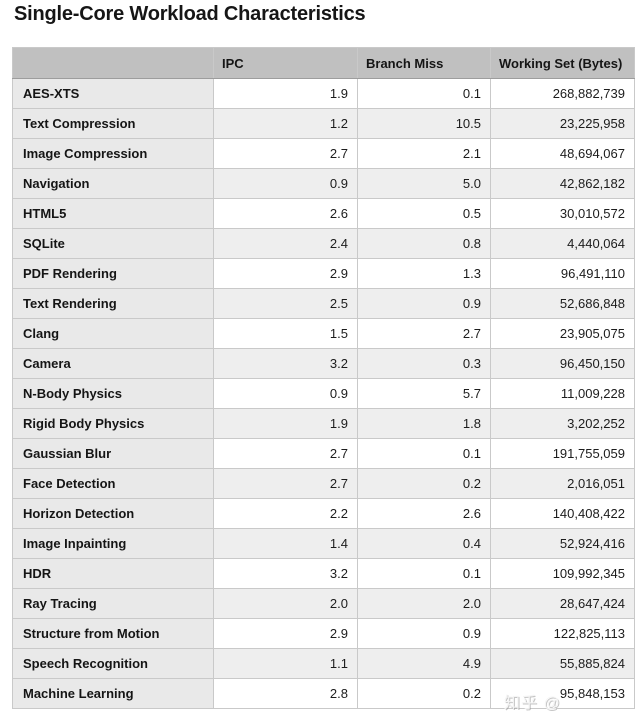 The height and width of the screenshot is (726, 644). Describe the element at coordinates (285, 213) in the screenshot. I see `ipc-cell: 2.6` at that location.